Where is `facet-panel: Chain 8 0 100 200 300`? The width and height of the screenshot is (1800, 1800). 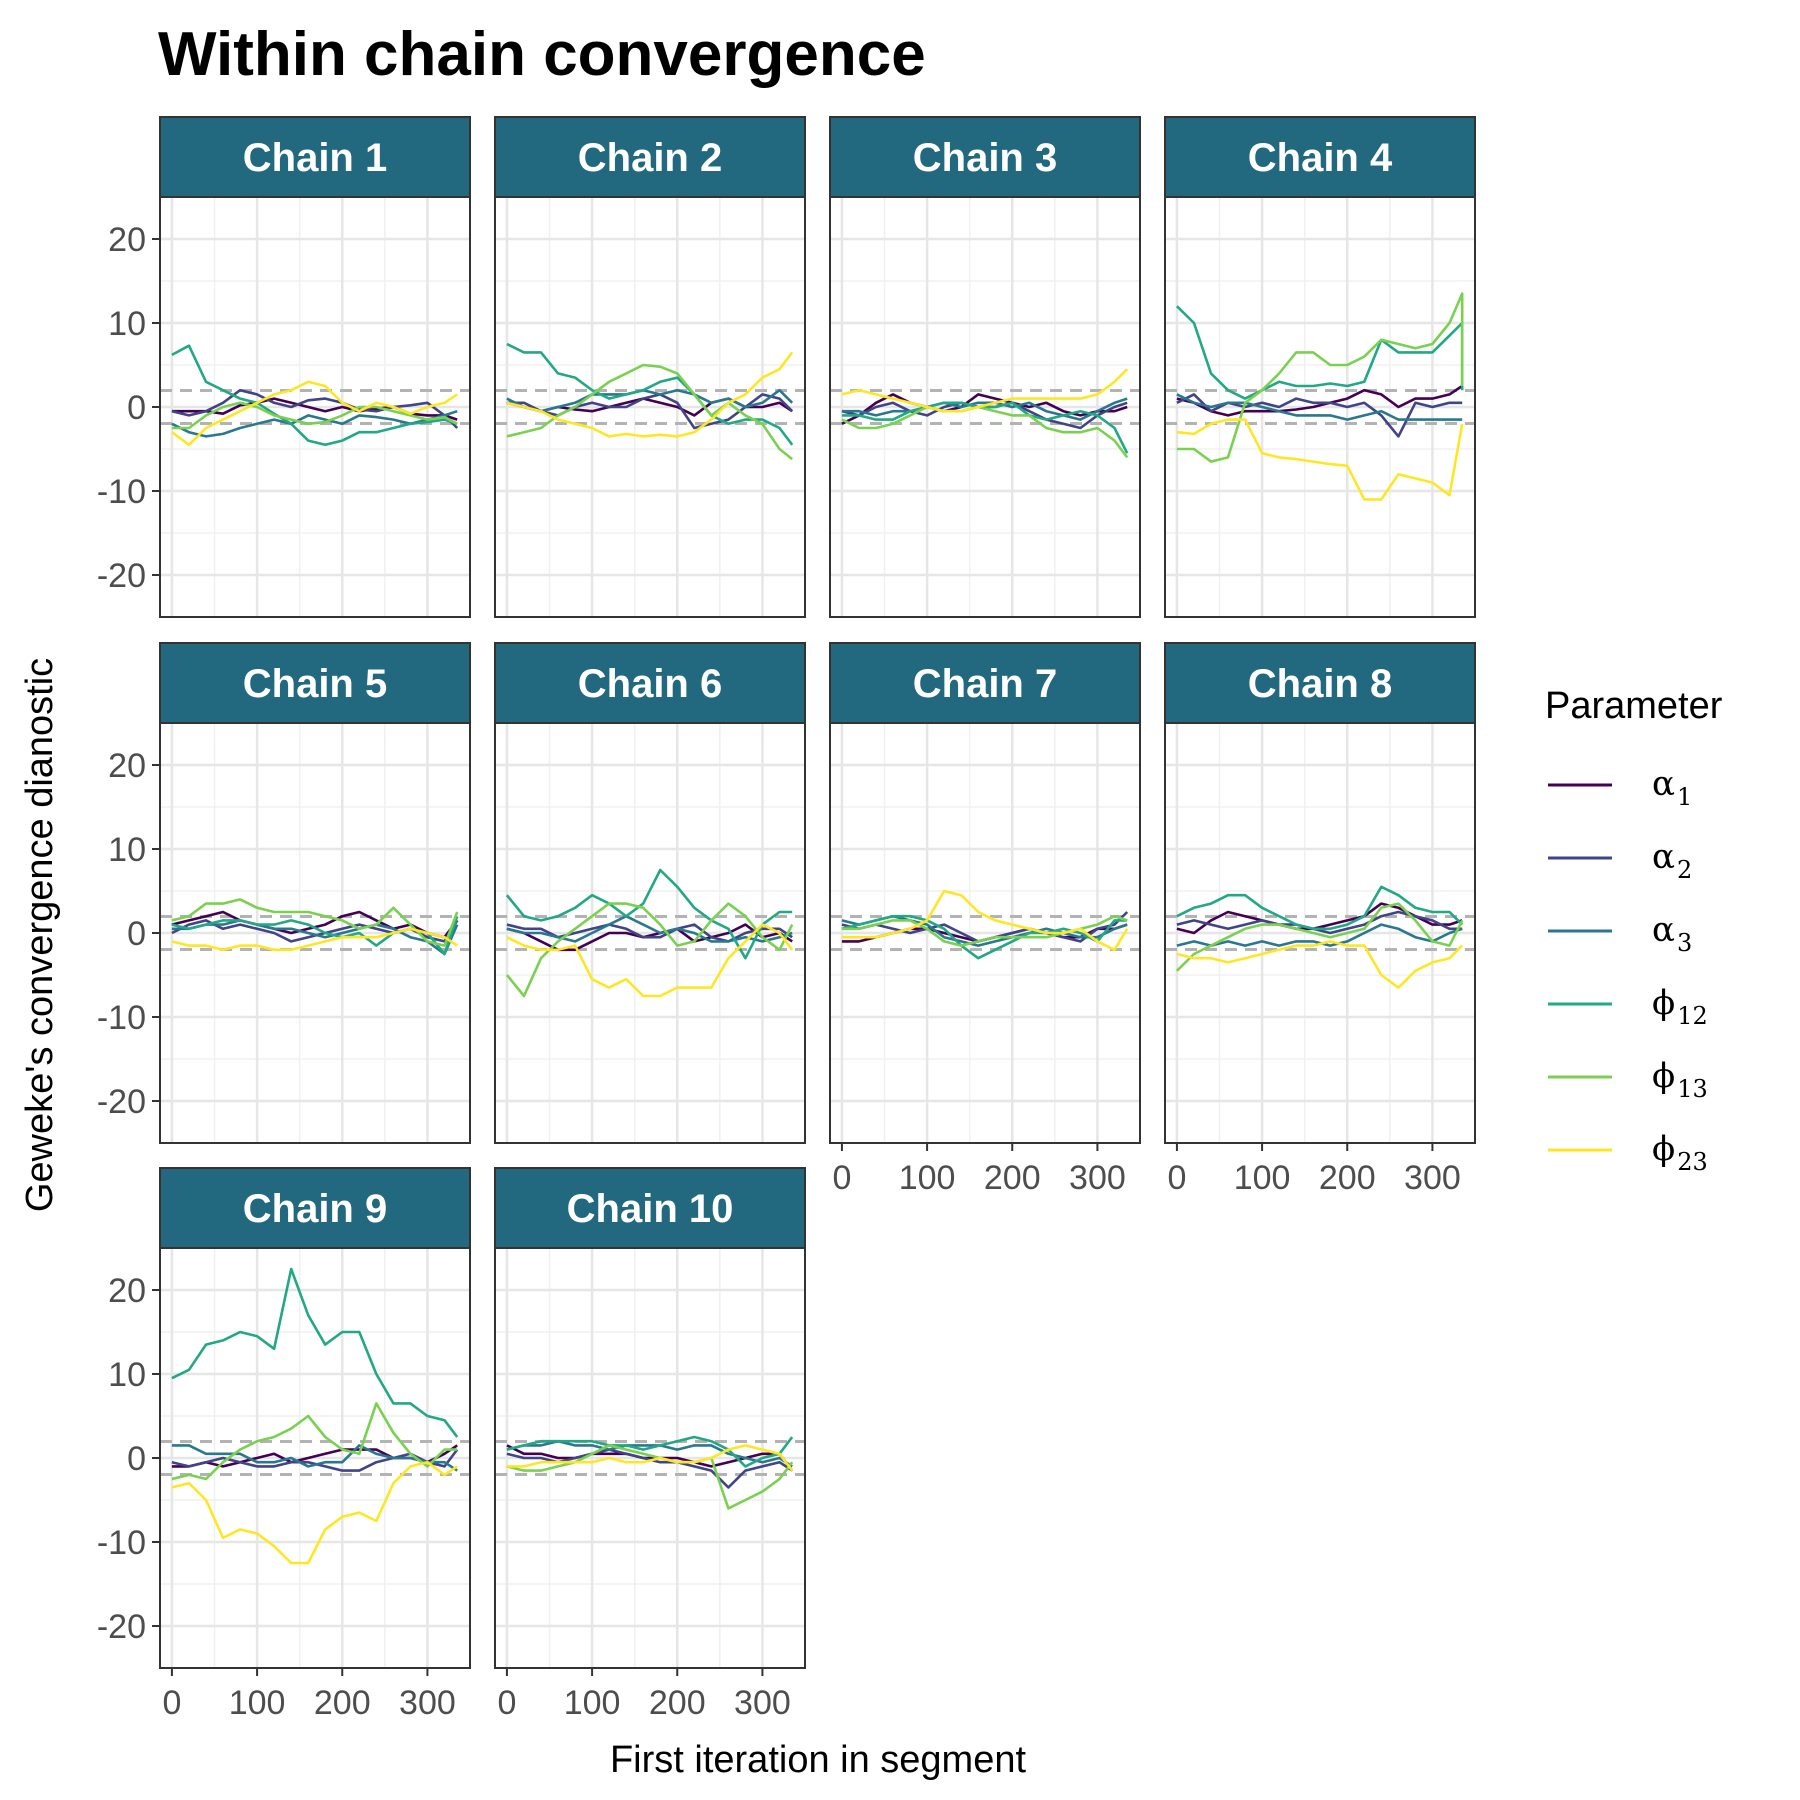 facet-panel: Chain 8 0 100 200 300 is located at coordinates (1320, 919).